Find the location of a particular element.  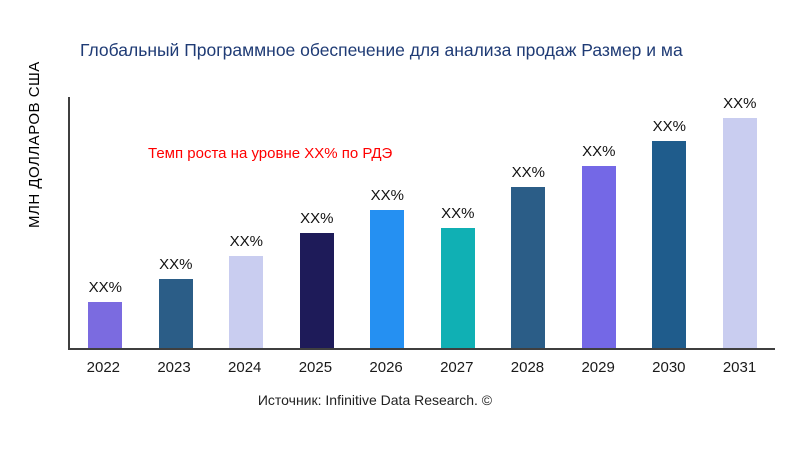

bar-group-2025: XX% is located at coordinates (317, 279).